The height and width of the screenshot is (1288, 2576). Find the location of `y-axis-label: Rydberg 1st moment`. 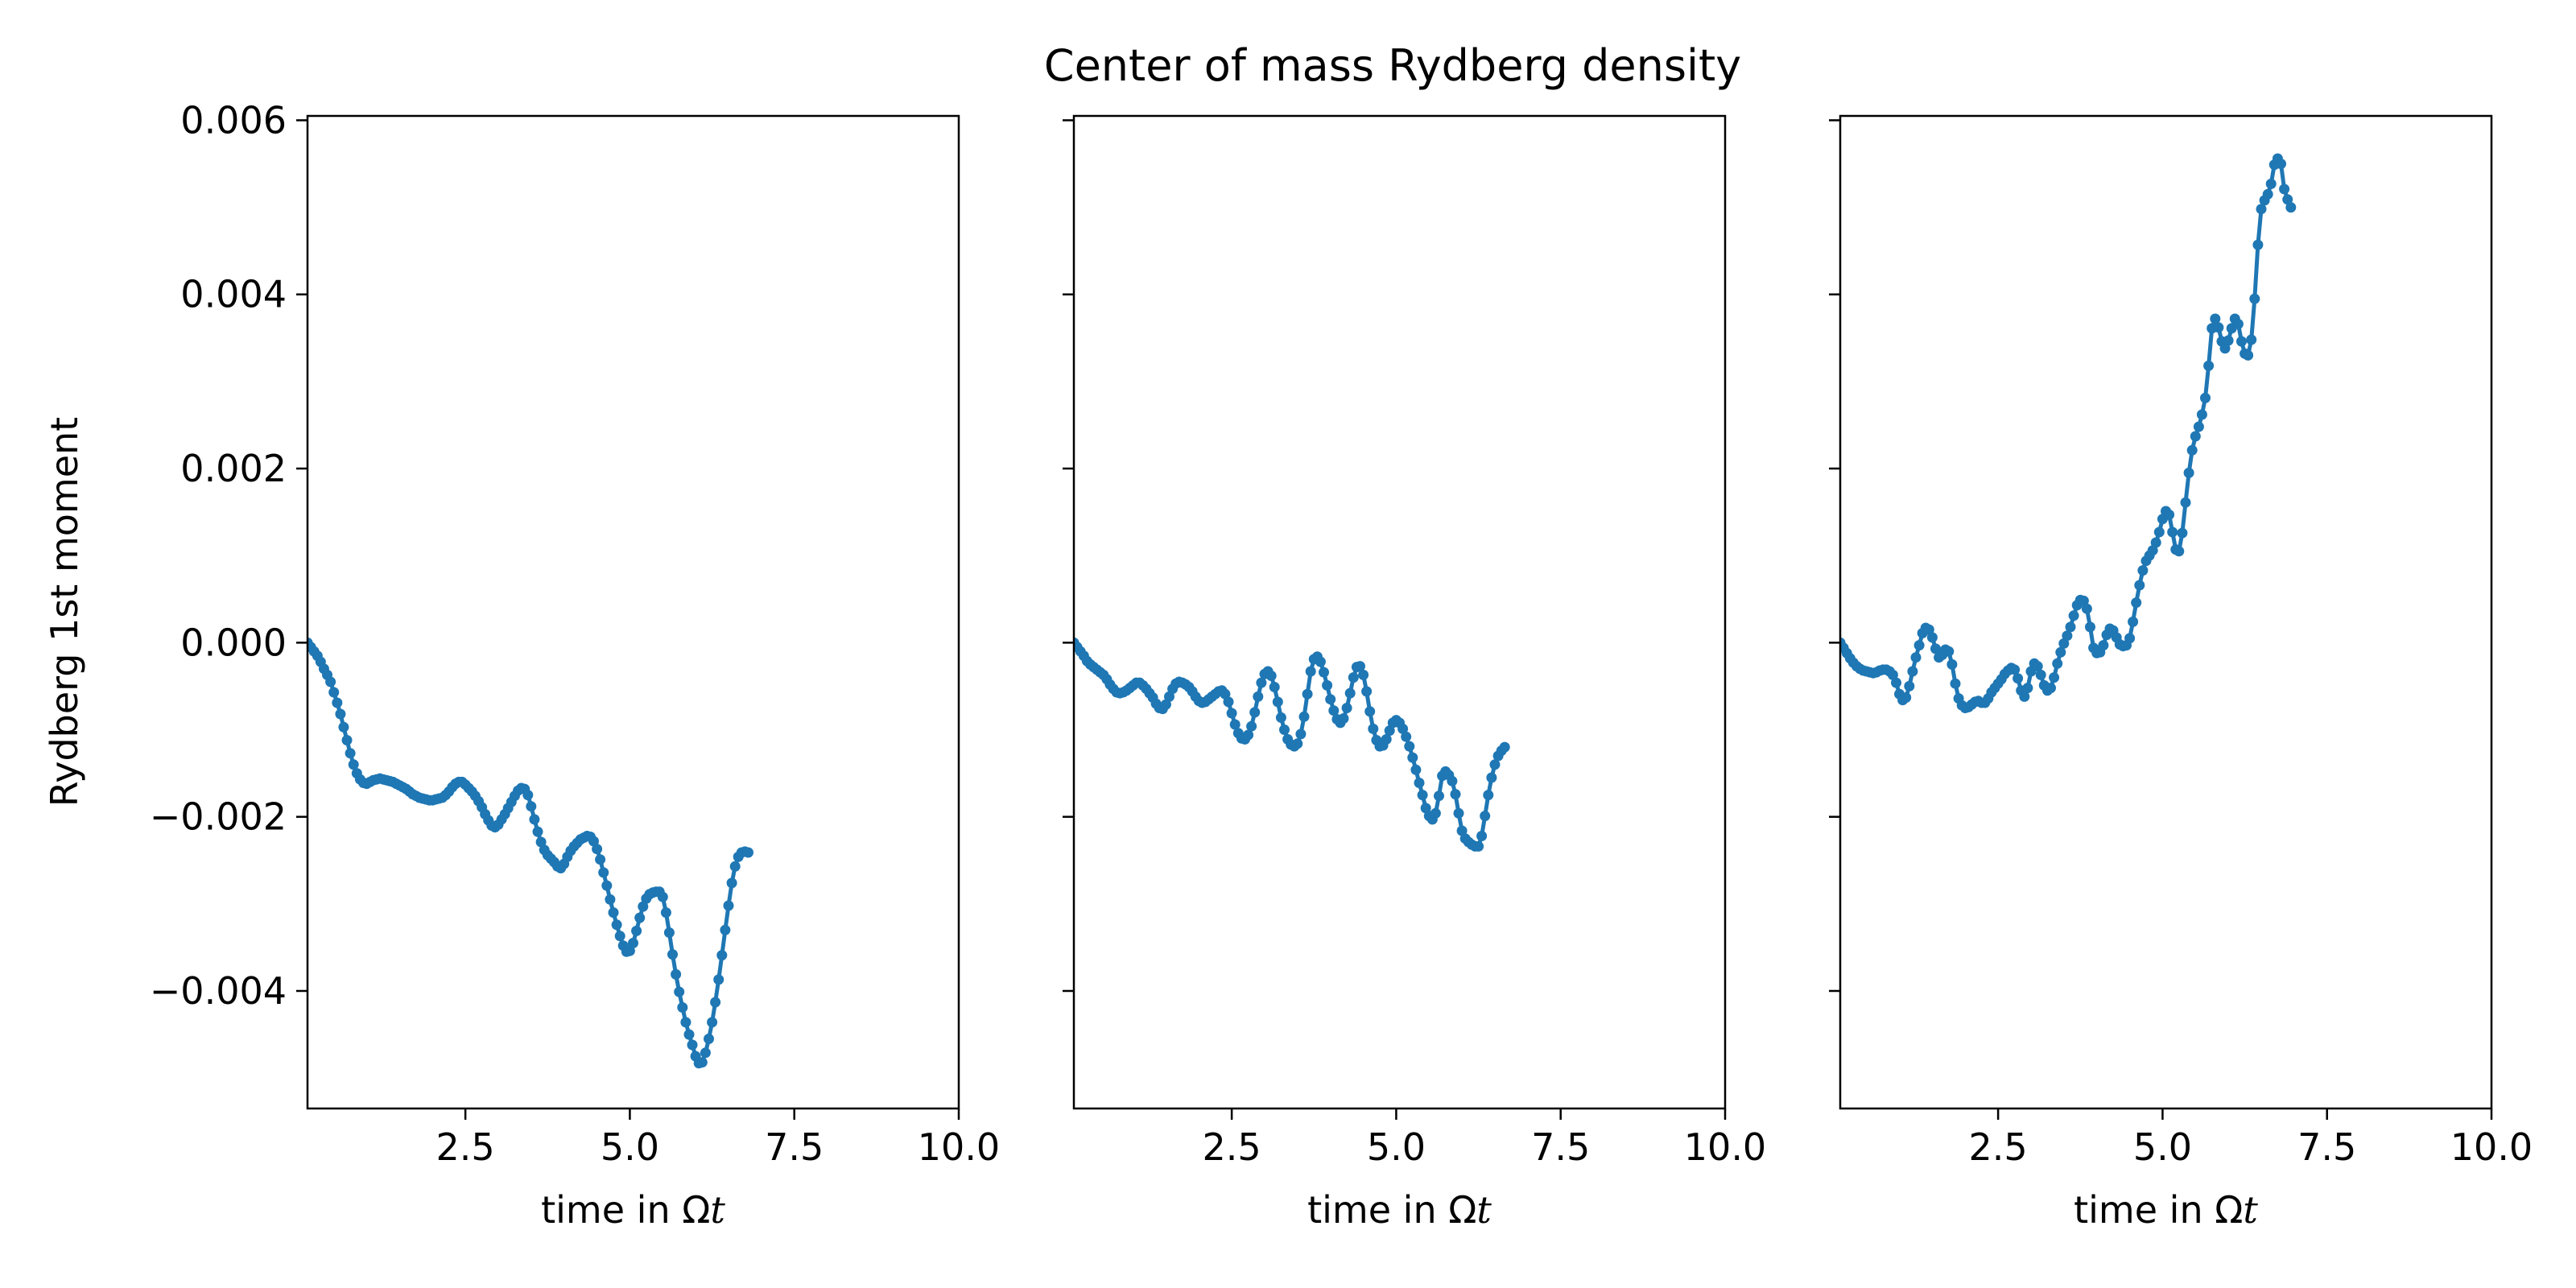

y-axis-label: Rydberg 1st moment is located at coordinates (64, 612).